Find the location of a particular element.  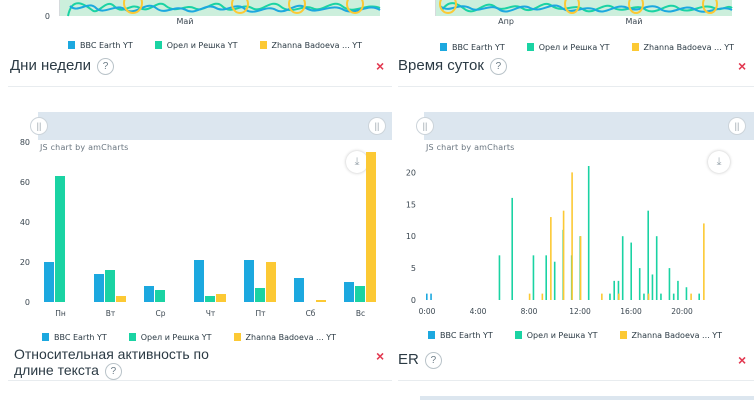

x-tick-label: 8:00 is located at coordinates (529, 311).